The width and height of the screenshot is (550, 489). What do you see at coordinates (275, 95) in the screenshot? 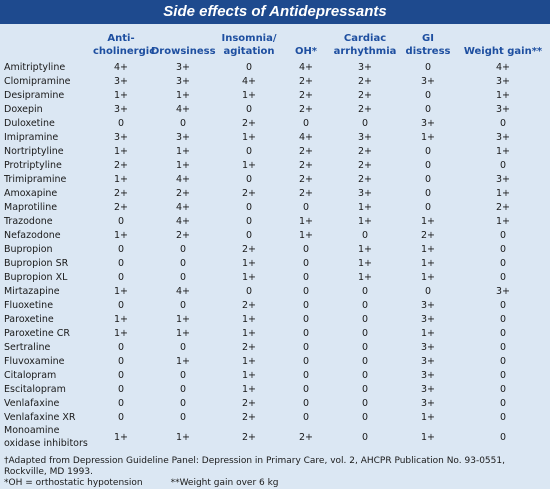
I see `table-row: Desipramine 1+ 1+ 1+ 2+ 2+ 0 1+` at bounding box center [275, 95].